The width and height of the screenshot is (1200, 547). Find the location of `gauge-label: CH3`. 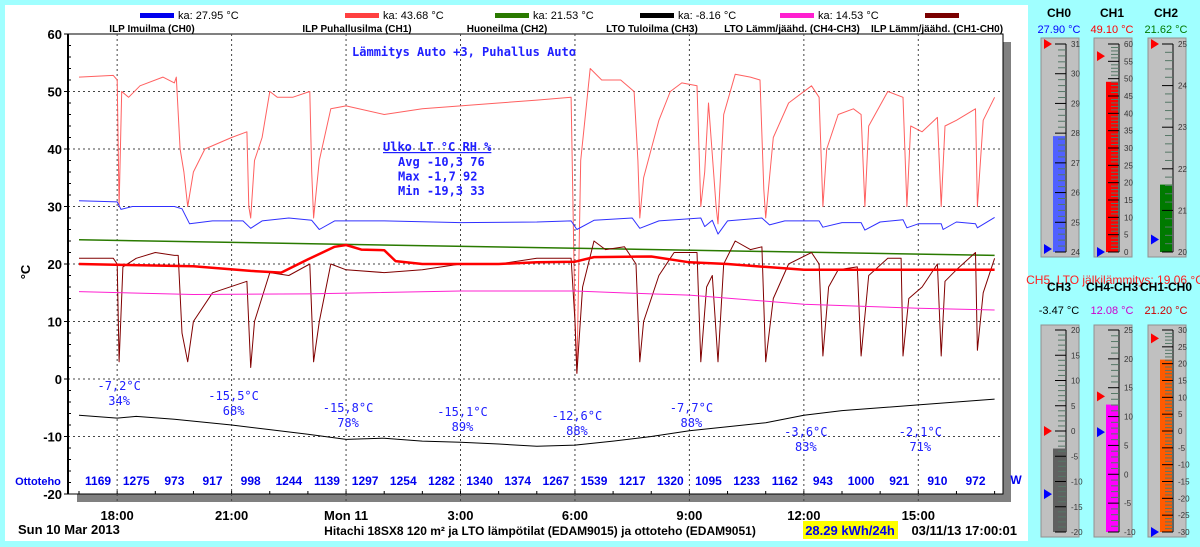

gauge-label: CH3 is located at coordinates (1059, 287).